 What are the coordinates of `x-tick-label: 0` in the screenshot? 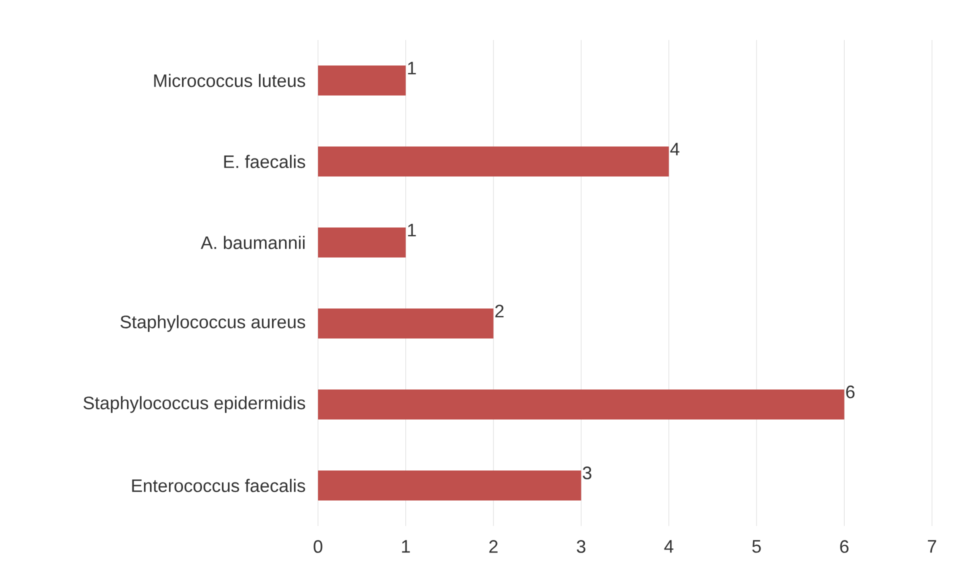 It's located at (318, 546).